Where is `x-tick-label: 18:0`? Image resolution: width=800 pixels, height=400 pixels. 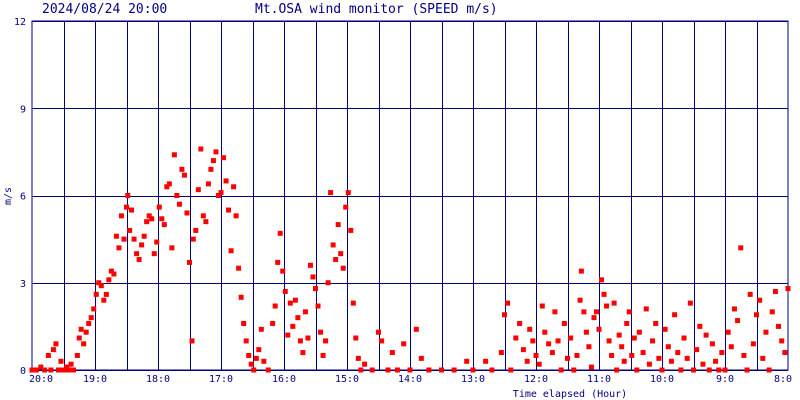
x-tick-label: 18:0 is located at coordinates (158, 379).